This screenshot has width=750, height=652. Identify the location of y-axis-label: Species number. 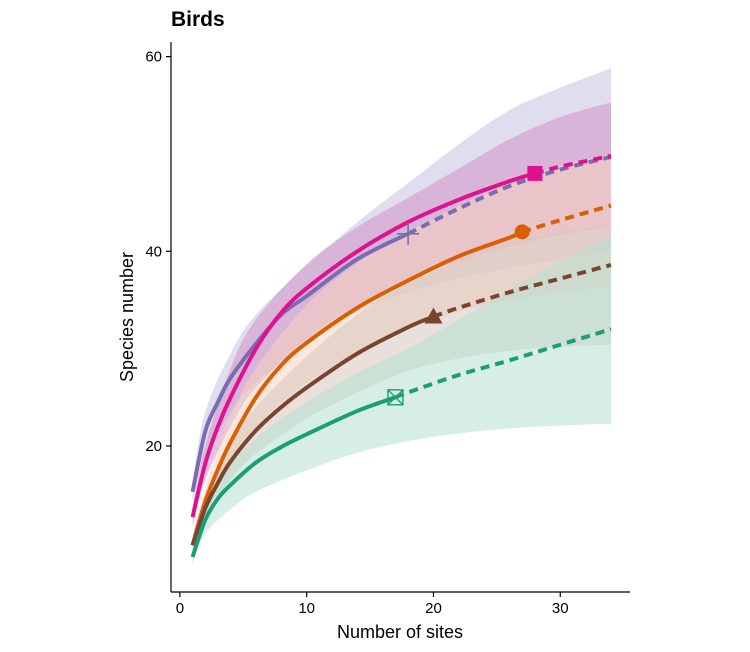
(127, 317).